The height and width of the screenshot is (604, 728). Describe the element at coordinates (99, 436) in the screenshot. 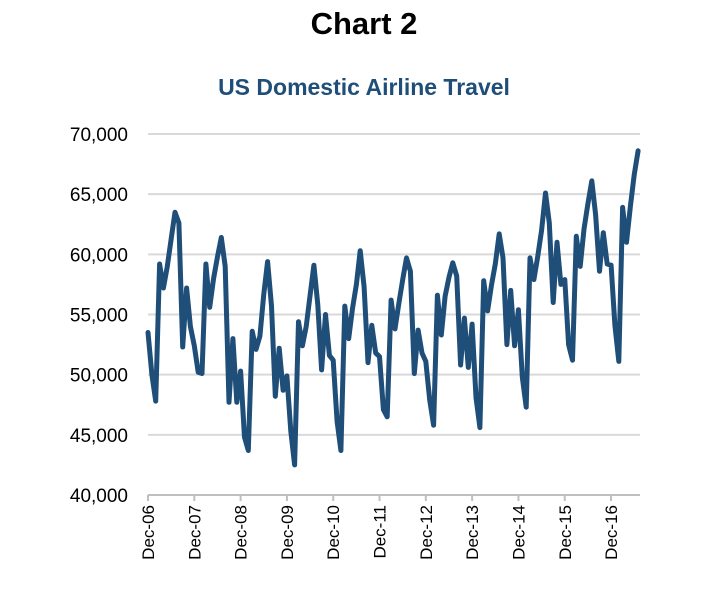

I see `y-tick-label: 45,000` at that location.